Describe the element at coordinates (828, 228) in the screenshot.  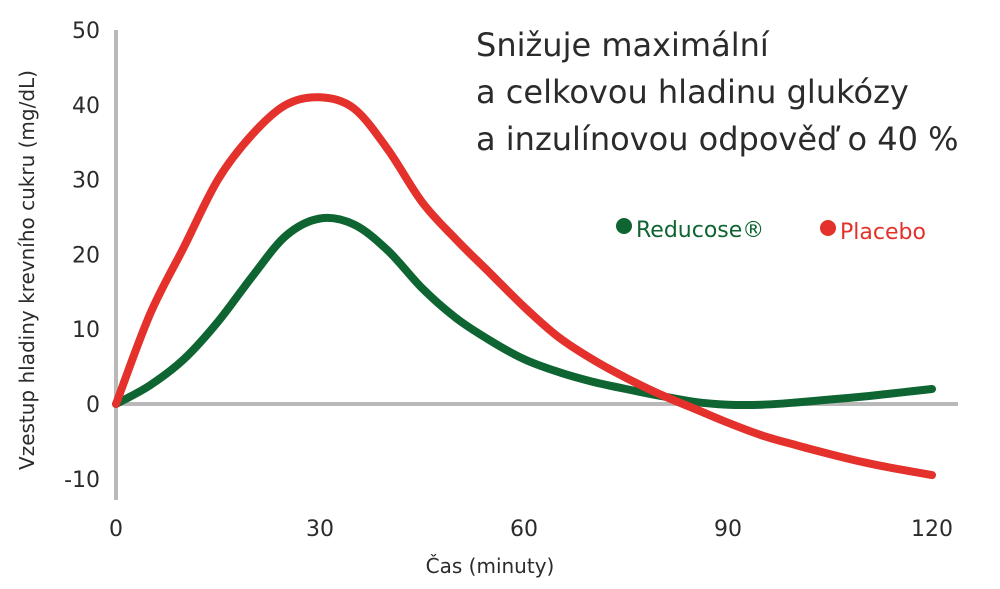
I see `legend-marker-placebo` at that location.